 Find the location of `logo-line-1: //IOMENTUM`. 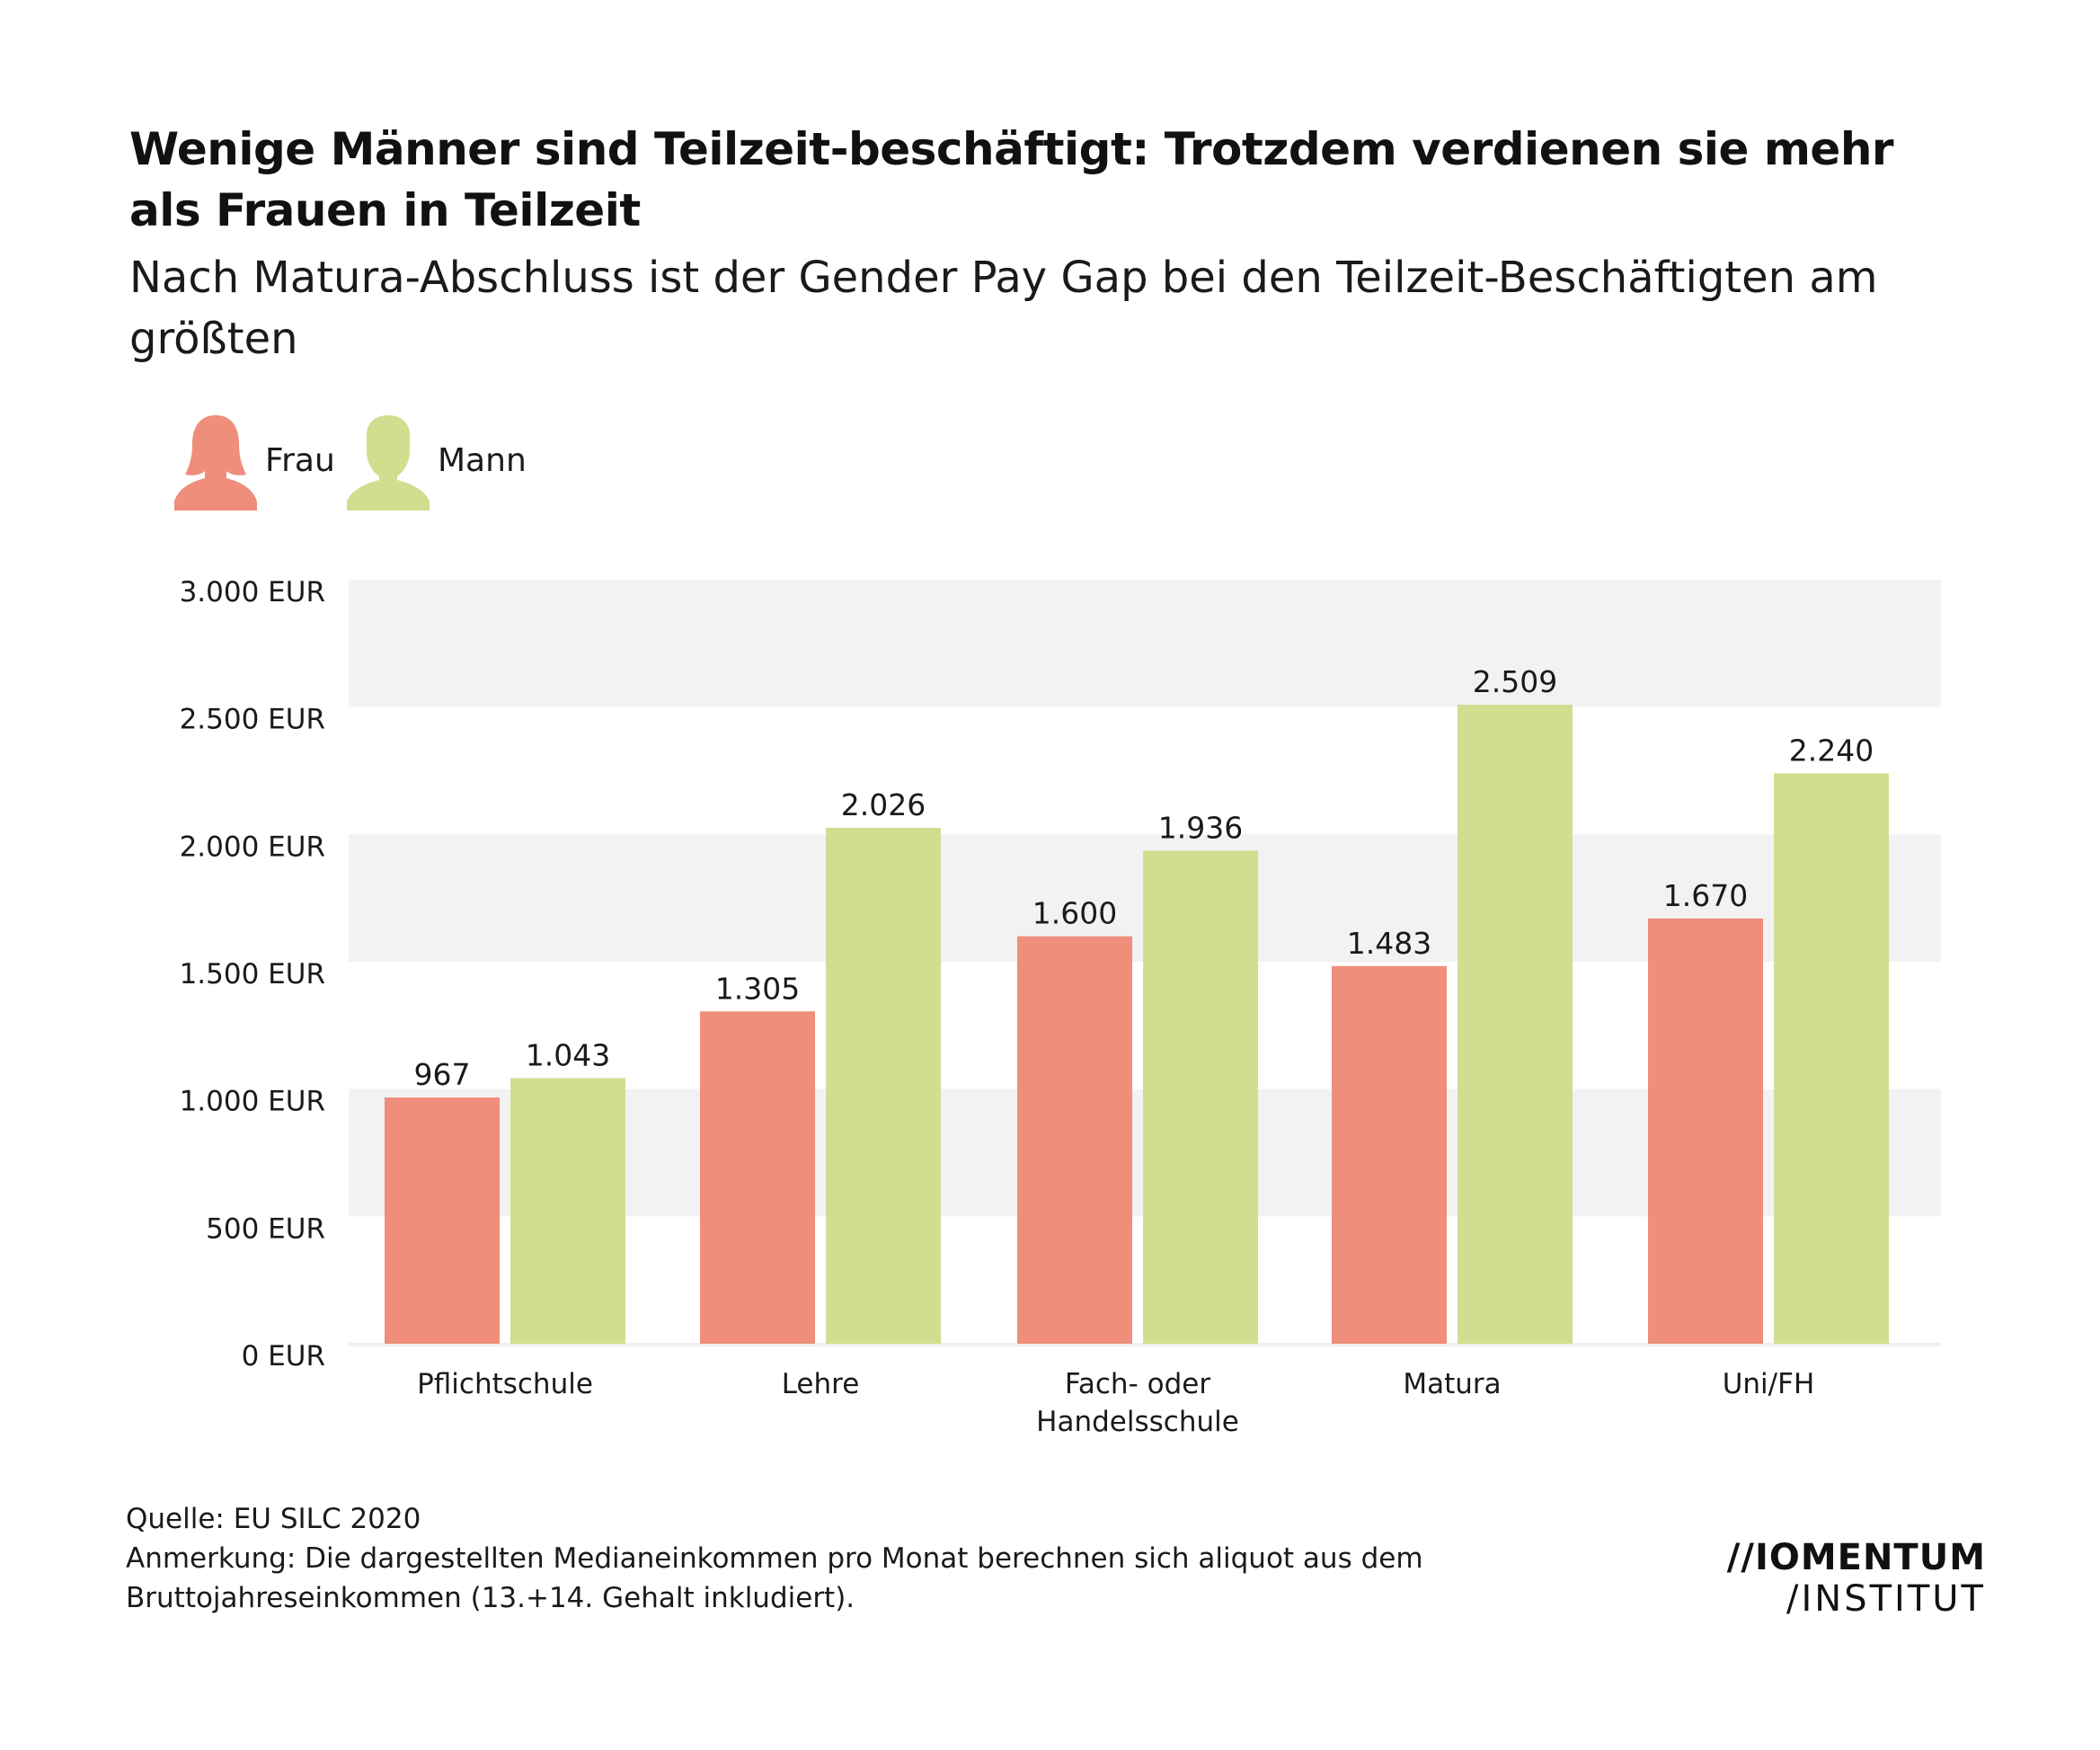

logo-line-1: //IOMENTUM is located at coordinates (1856, 1557).